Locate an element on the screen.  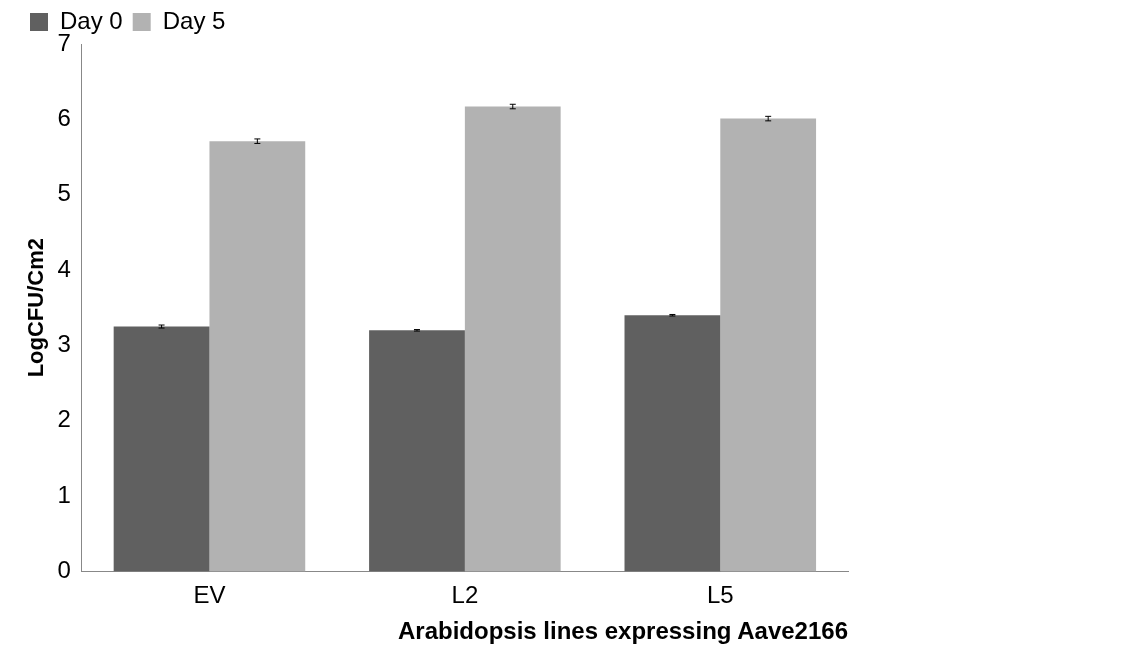
y-tick-label: 5 is located at coordinates (64, 193).